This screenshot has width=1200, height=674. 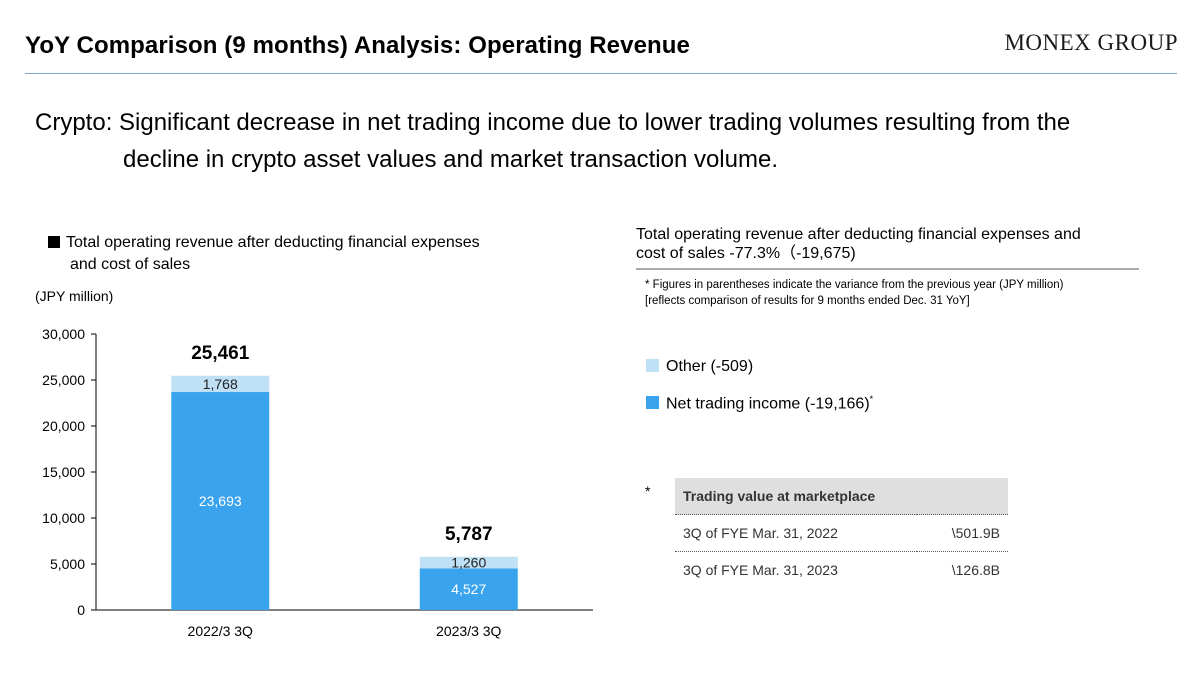 What do you see at coordinates (746, 253) in the screenshot?
I see `summary-line-2: cost of sales -77.3%（-19,675)` at bounding box center [746, 253].